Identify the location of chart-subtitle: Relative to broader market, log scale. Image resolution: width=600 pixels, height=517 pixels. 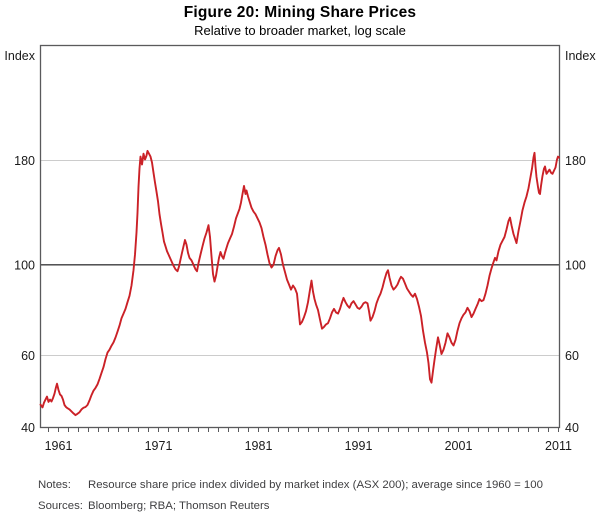
(300, 30).